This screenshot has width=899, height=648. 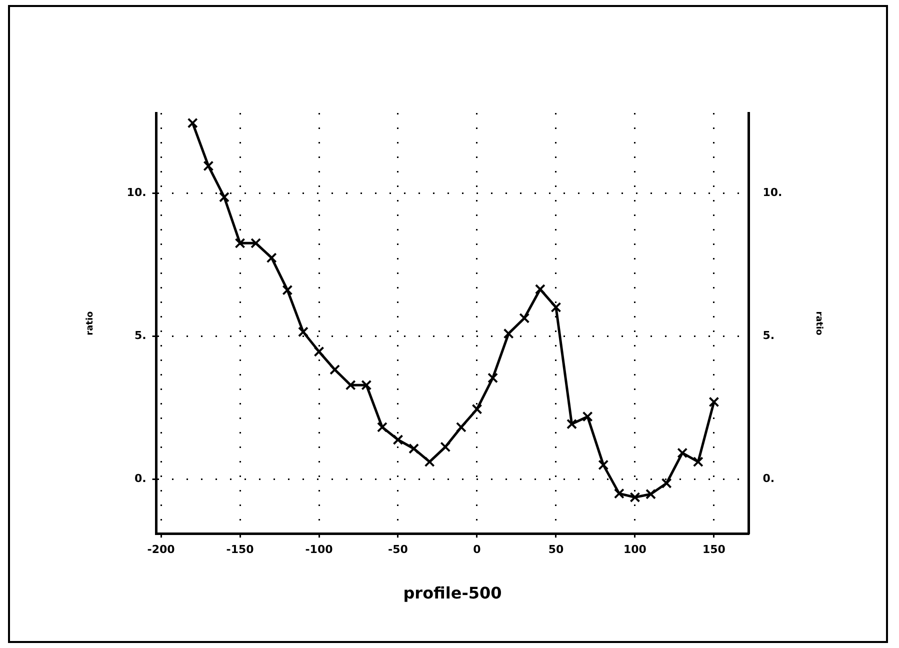 I want to click on y2-tick-label: 0., so click(x=768, y=479).